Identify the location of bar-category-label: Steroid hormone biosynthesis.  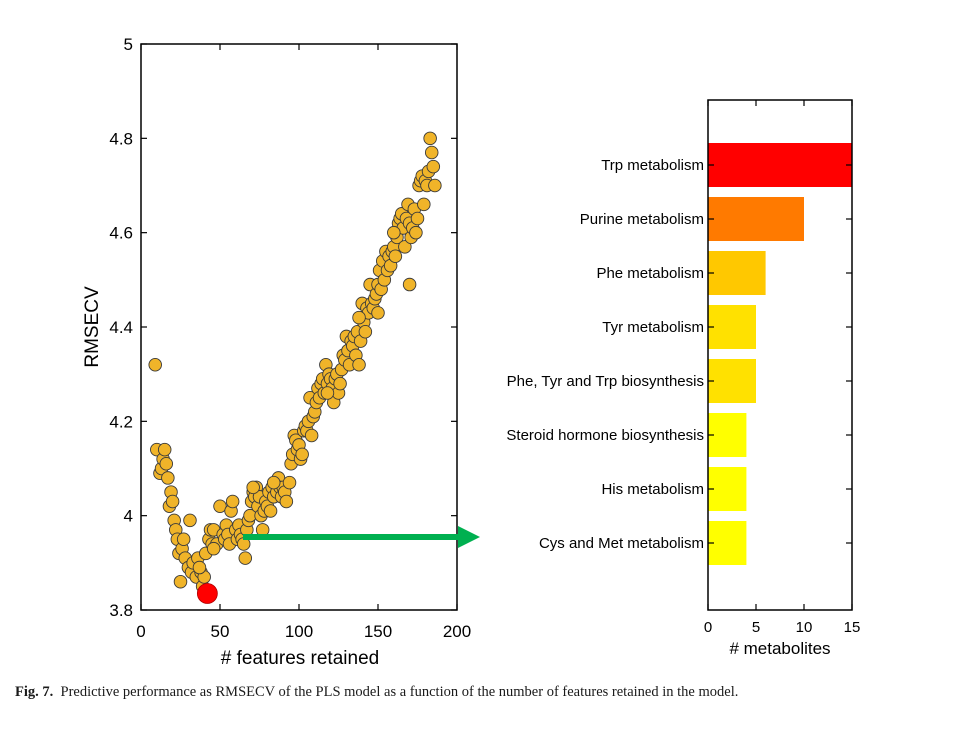
(605, 435).